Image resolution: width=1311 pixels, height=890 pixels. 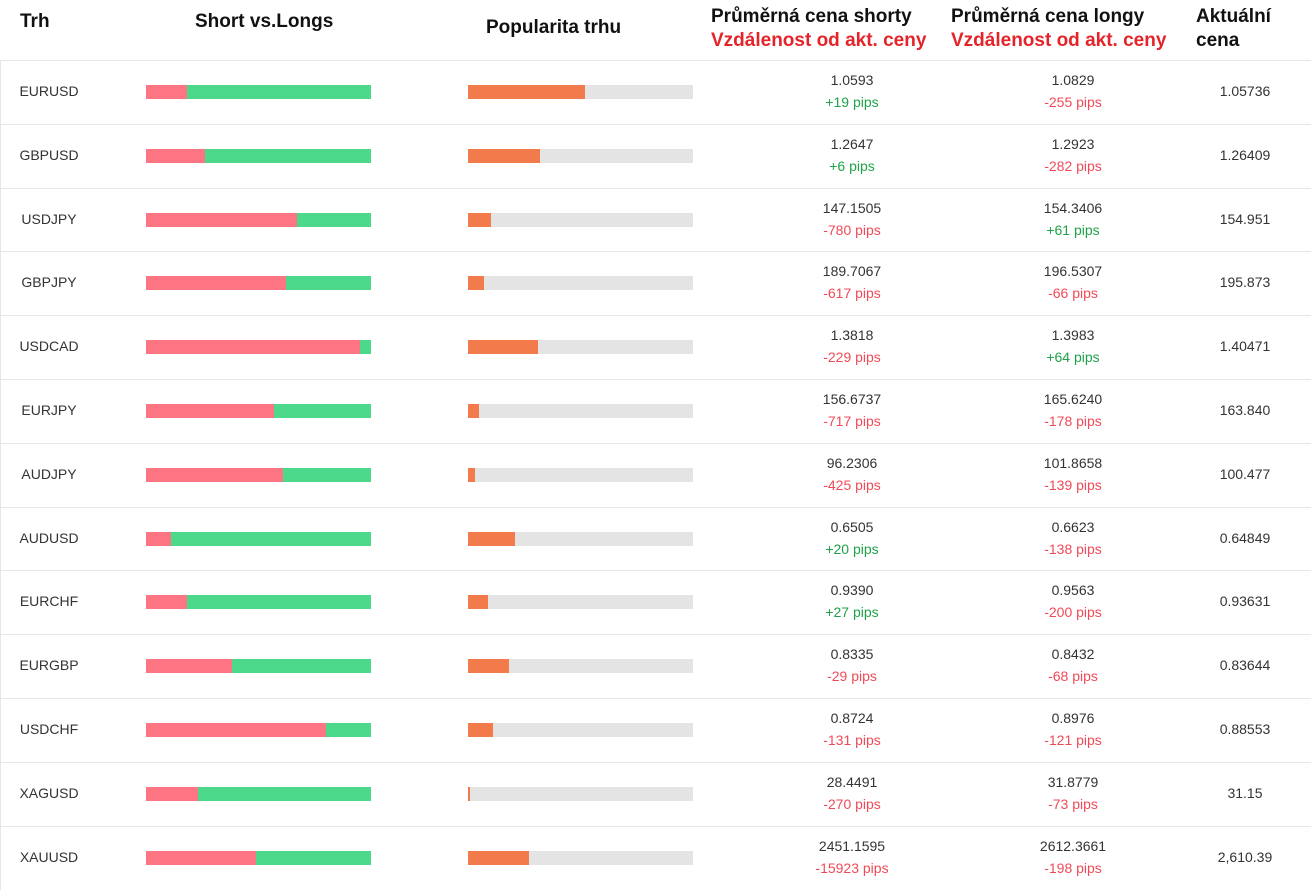 What do you see at coordinates (49, 857) in the screenshot?
I see `market-symbol: XAUUSD` at bounding box center [49, 857].